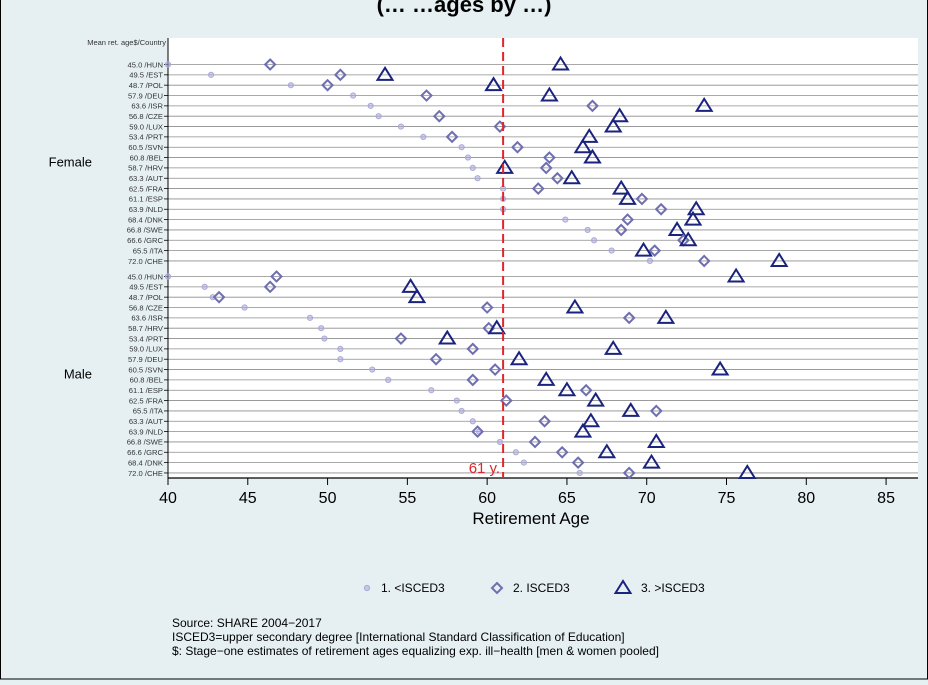 The image size is (928, 685). I want to click on x-tick-label: 75, so click(727, 498).